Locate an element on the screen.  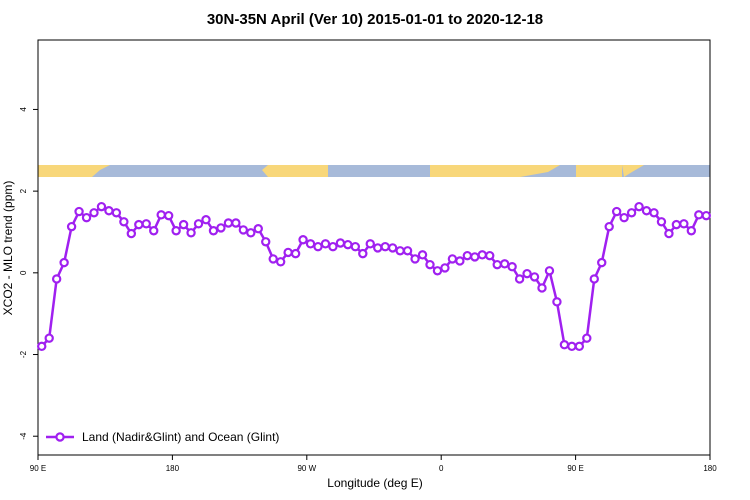
y-tick-label: 2 is located at coordinates (23, 190).